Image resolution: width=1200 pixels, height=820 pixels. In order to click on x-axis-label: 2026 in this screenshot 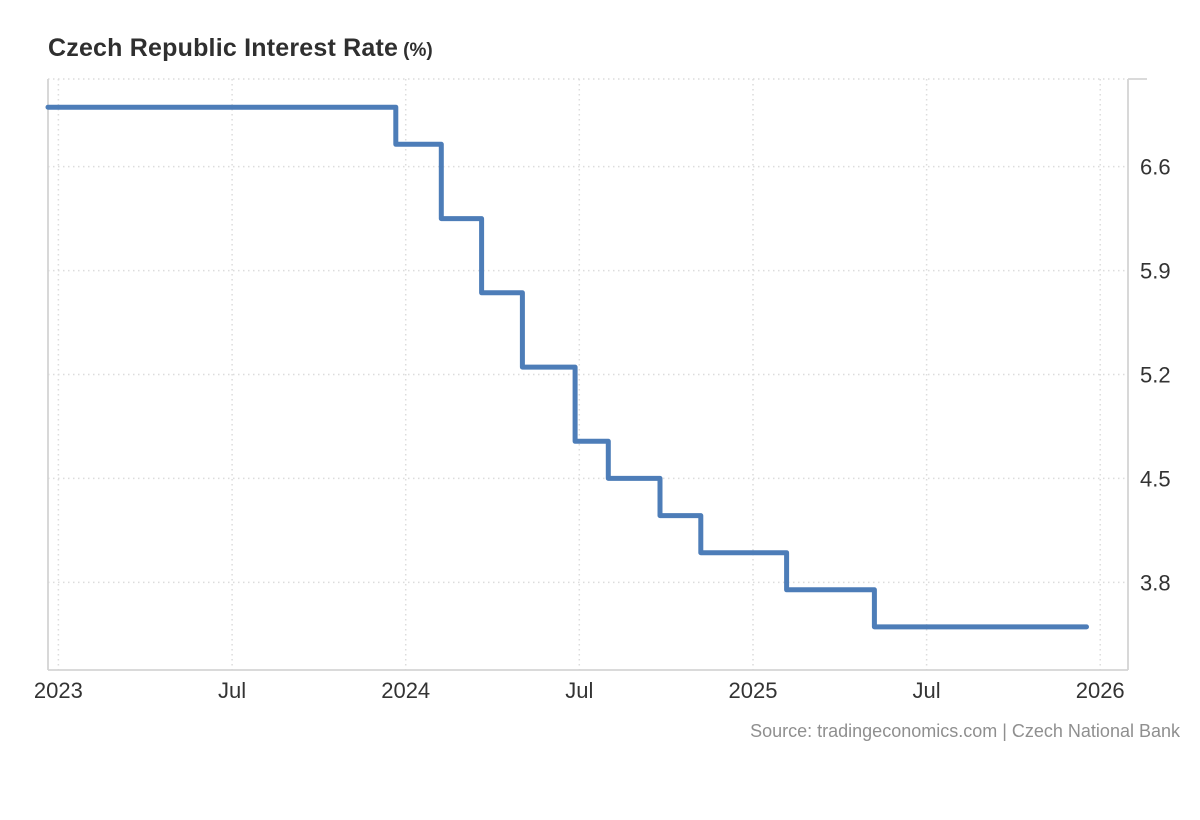, I will do `click(1100, 690)`.